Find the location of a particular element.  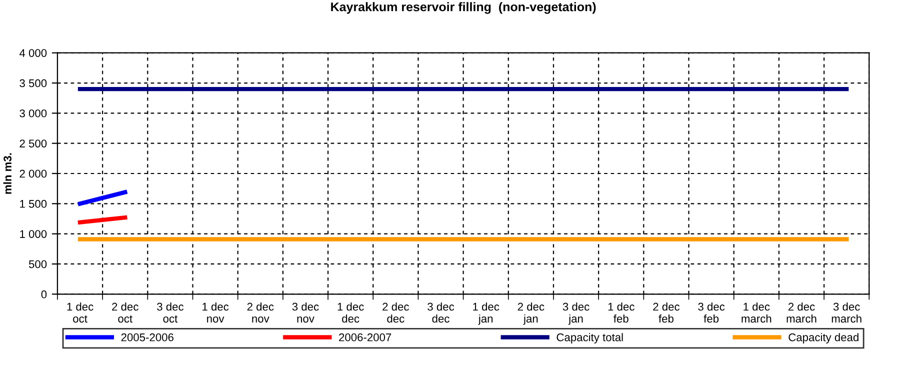

y-tick-label: 3 500 is located at coordinates (33, 83).